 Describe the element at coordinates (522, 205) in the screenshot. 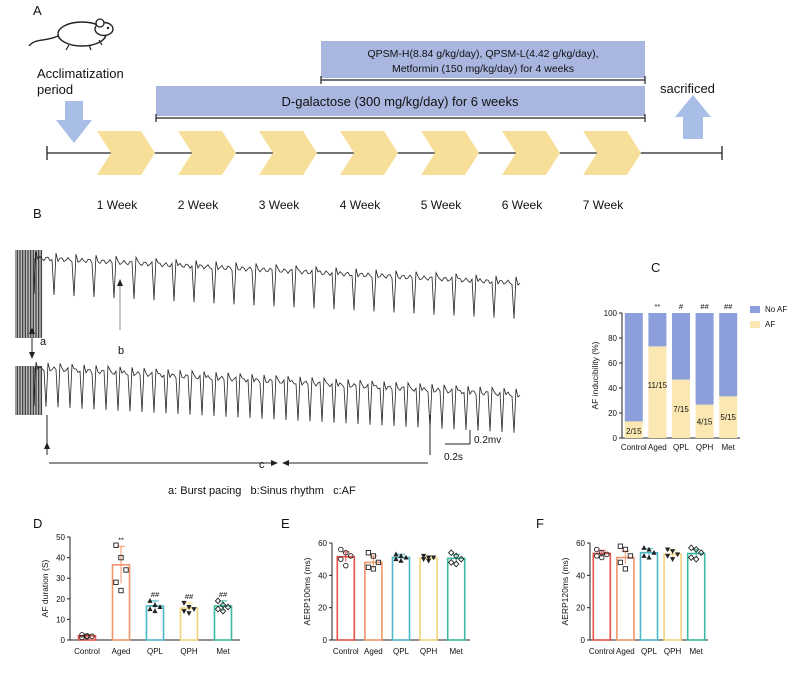

I see `week-label: 6 Week` at that location.